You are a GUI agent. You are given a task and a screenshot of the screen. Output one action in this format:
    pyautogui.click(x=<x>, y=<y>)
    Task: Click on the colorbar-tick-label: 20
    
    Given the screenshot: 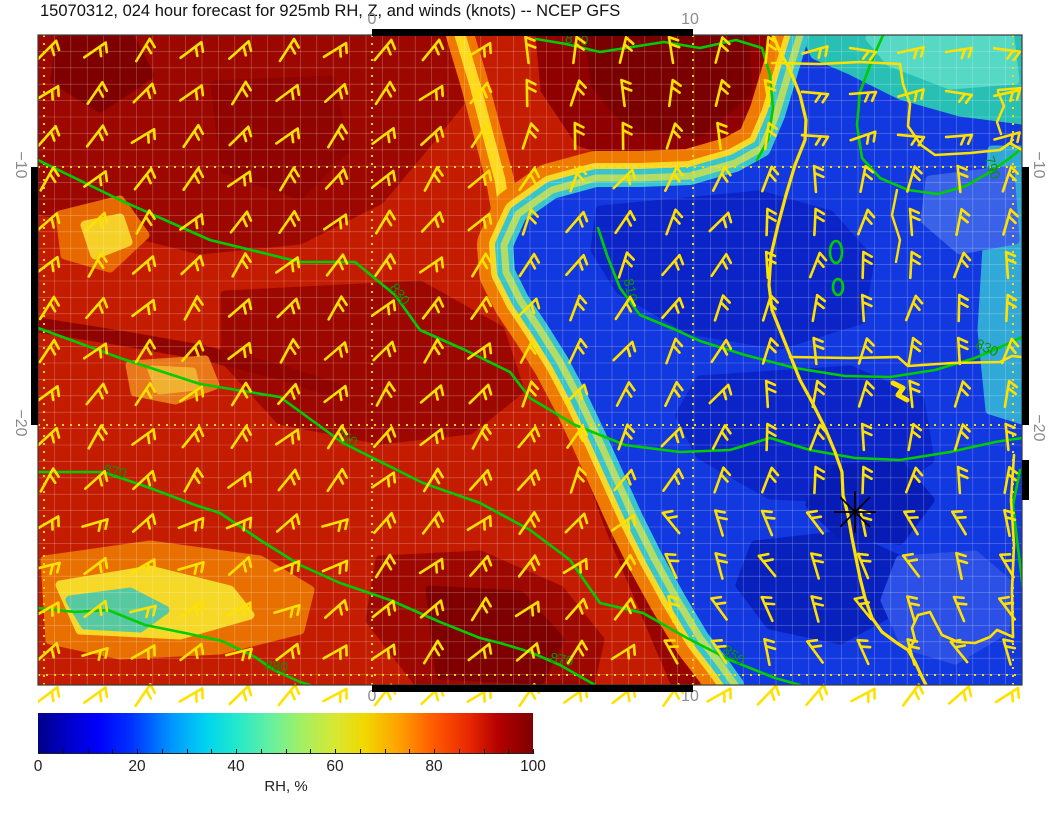 What is the action you would take?
    pyautogui.click(x=137, y=766)
    